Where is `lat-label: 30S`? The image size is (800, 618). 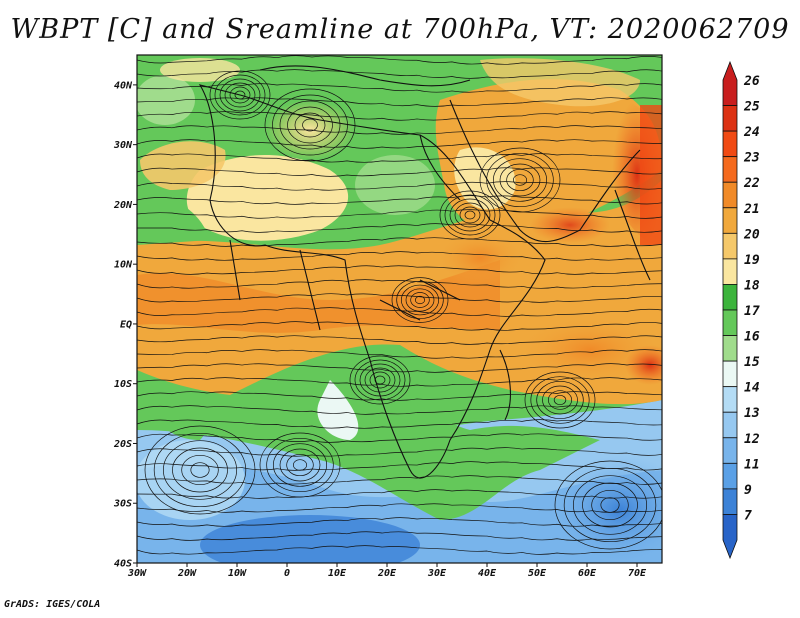
lat-label: 30S is located at coordinates (122, 504).